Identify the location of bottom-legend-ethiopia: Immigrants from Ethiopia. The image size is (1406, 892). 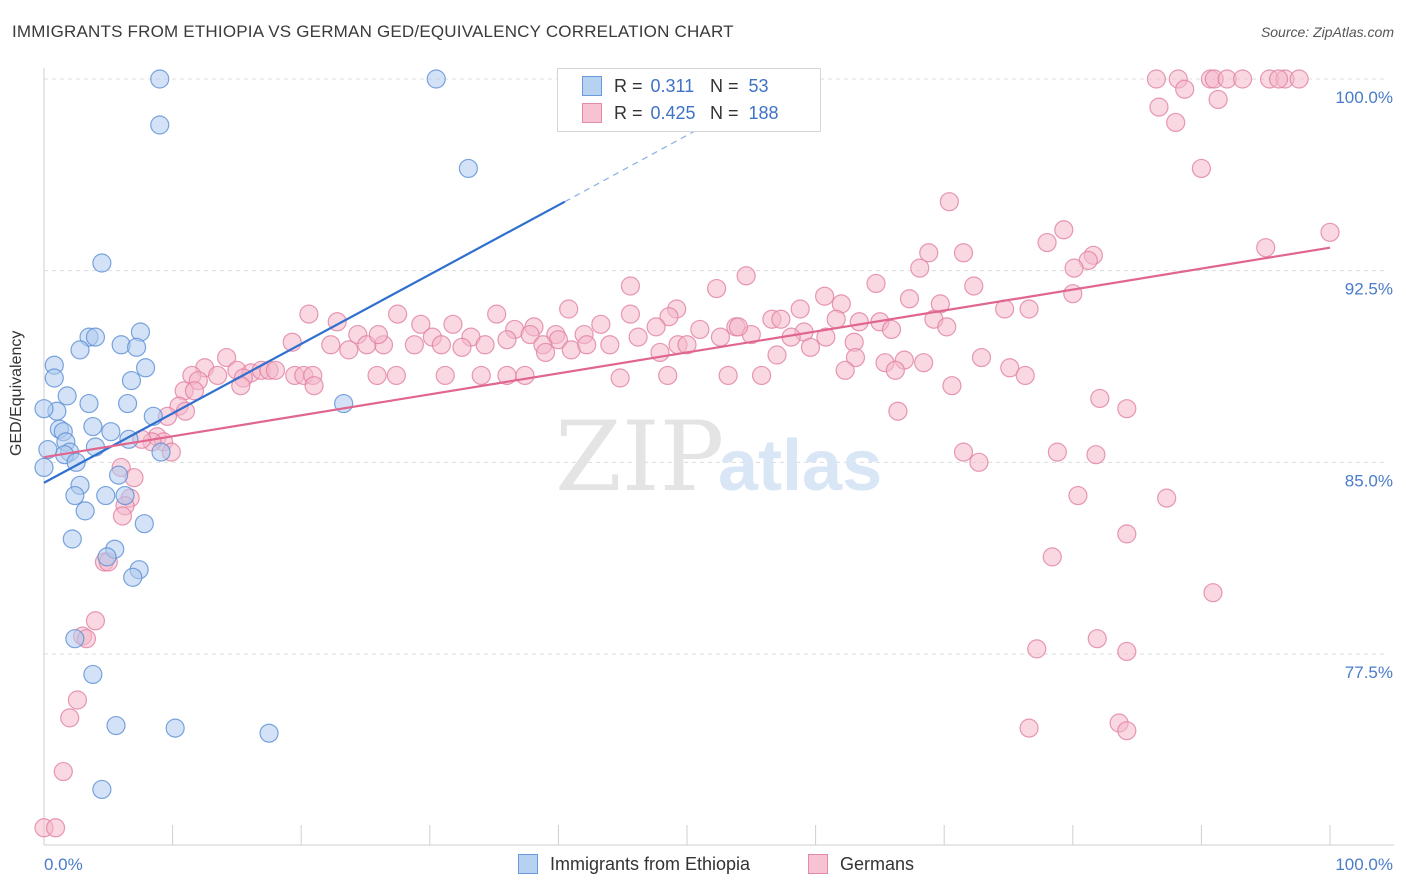
(634, 864).